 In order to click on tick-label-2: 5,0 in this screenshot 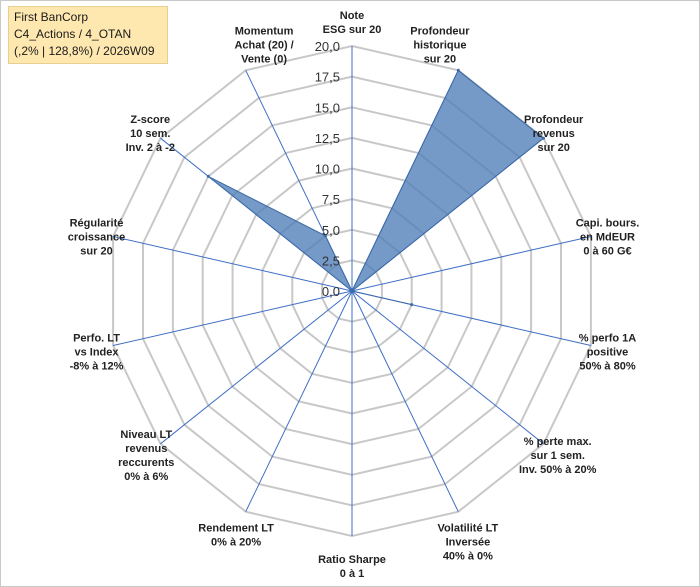, I will do `click(331, 230)`.